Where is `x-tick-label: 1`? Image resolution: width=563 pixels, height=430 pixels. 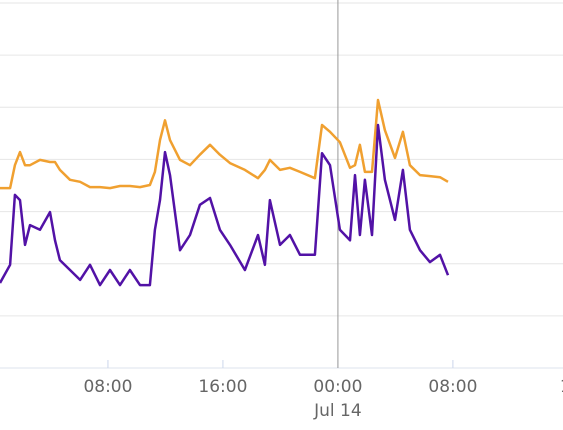 x-tick-label: 1 is located at coordinates (561, 387).